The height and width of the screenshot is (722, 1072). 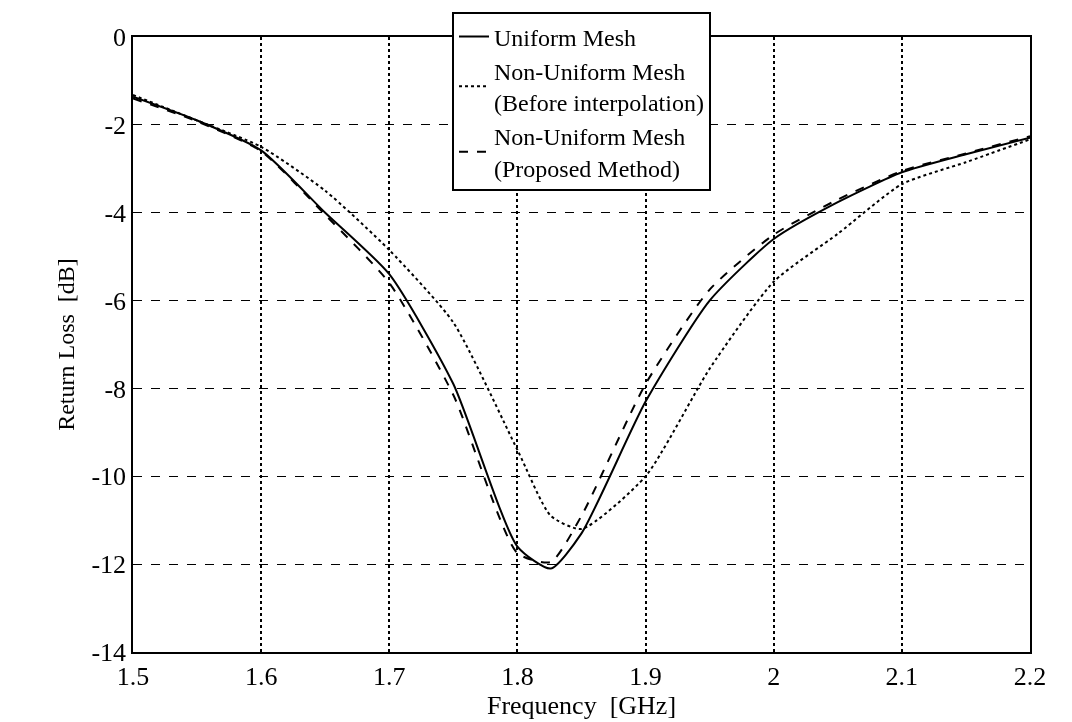 I want to click on legend-label: Non-Uniform Mesh (Proposed Method), so click(x=590, y=153).